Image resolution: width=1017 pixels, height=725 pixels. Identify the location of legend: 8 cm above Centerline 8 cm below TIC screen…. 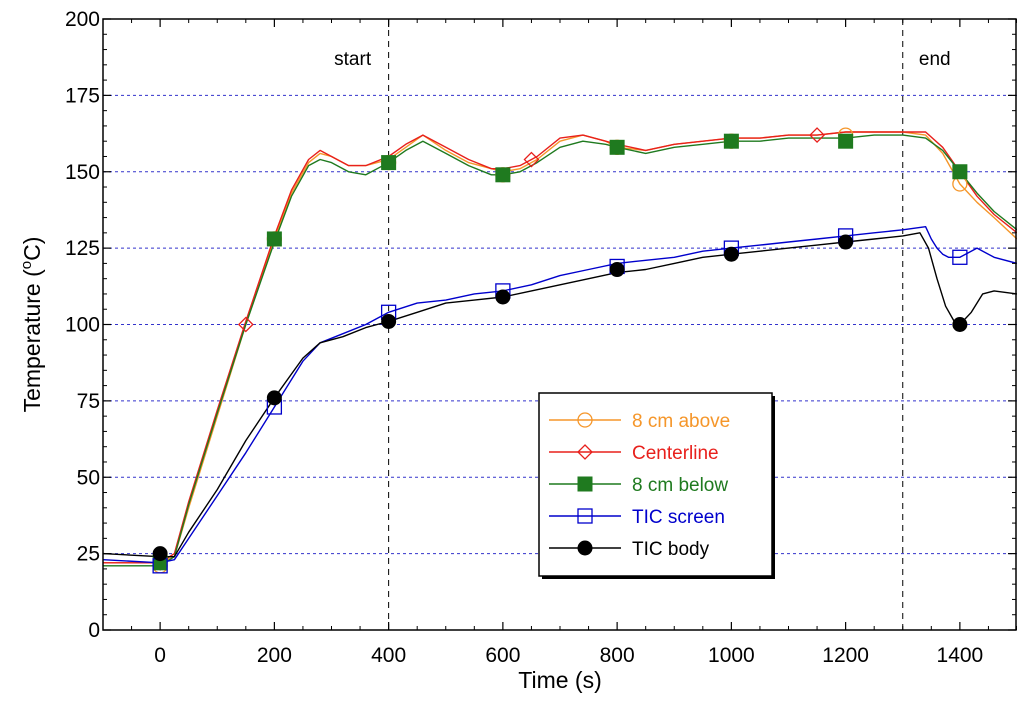
(656, 485).